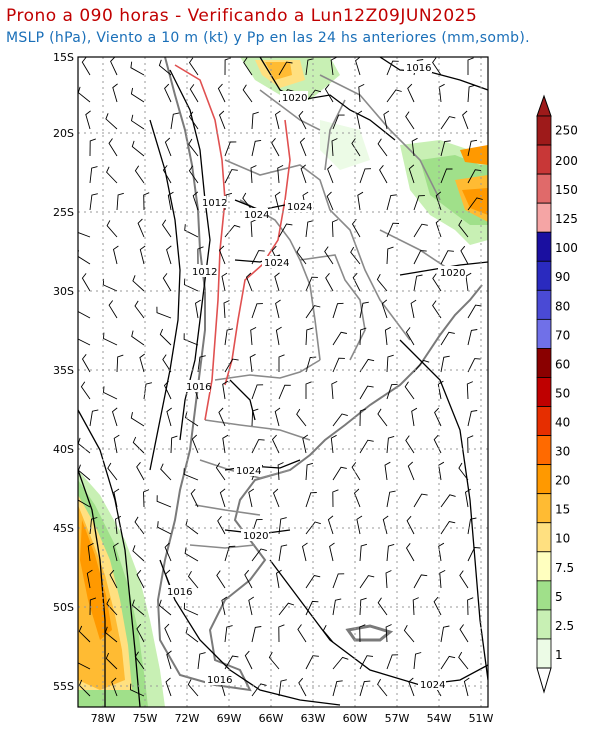 Image resolution: width=600 pixels, height=750 pixels. I want to click on colorbar-top-arrow, so click(544, 105).